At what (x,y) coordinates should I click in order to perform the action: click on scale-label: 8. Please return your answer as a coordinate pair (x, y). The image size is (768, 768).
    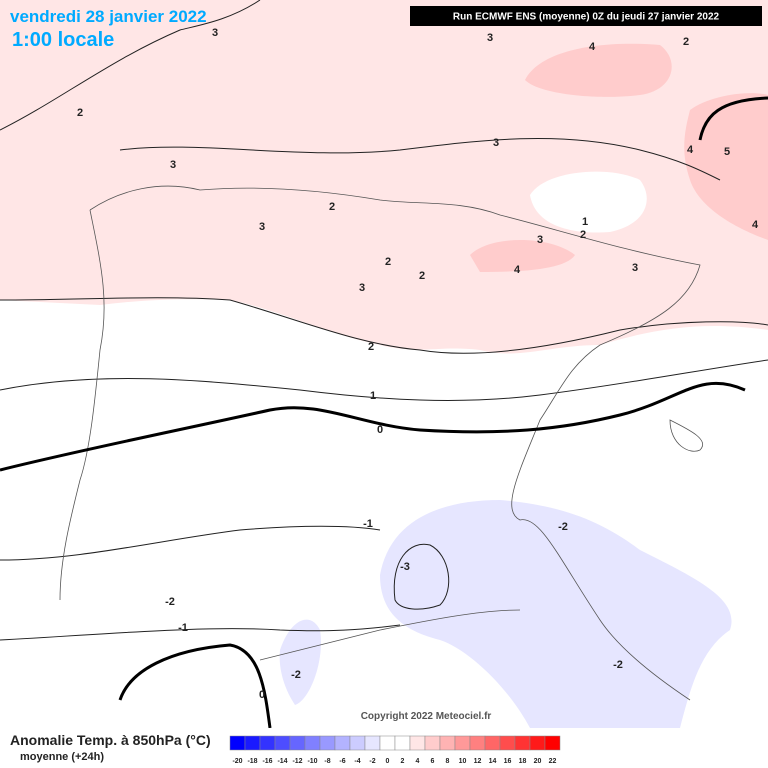
    Looking at the image, I should click on (448, 761).